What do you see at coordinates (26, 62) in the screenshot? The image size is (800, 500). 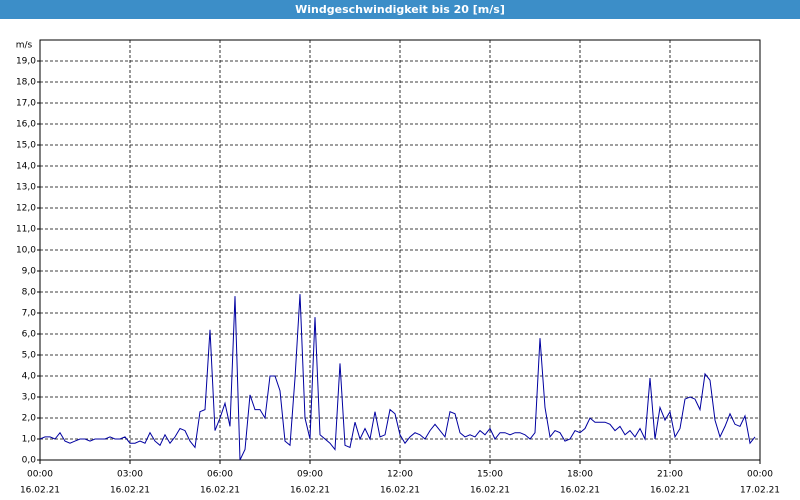 I see `y-tick-label: 19,0` at bounding box center [26, 62].